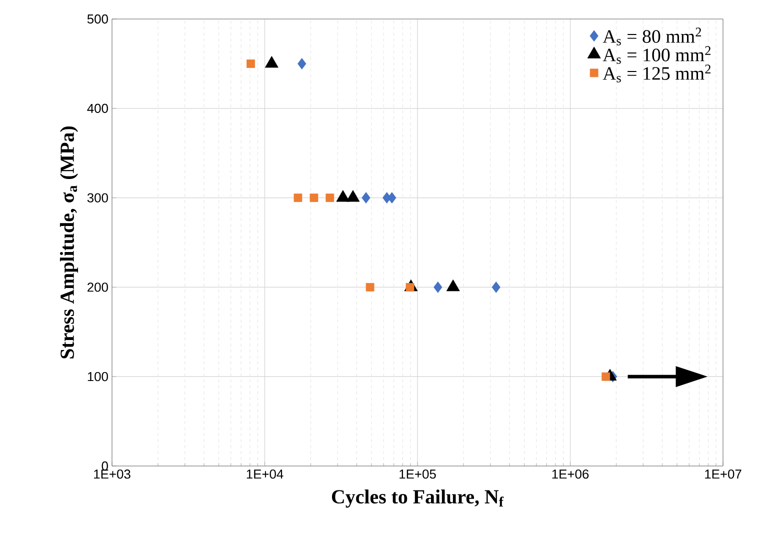 The image size is (757, 550). I want to click on y-axis-title: Stress Amplitude, σ$_{a}$ (MPa), so click(69, 242).